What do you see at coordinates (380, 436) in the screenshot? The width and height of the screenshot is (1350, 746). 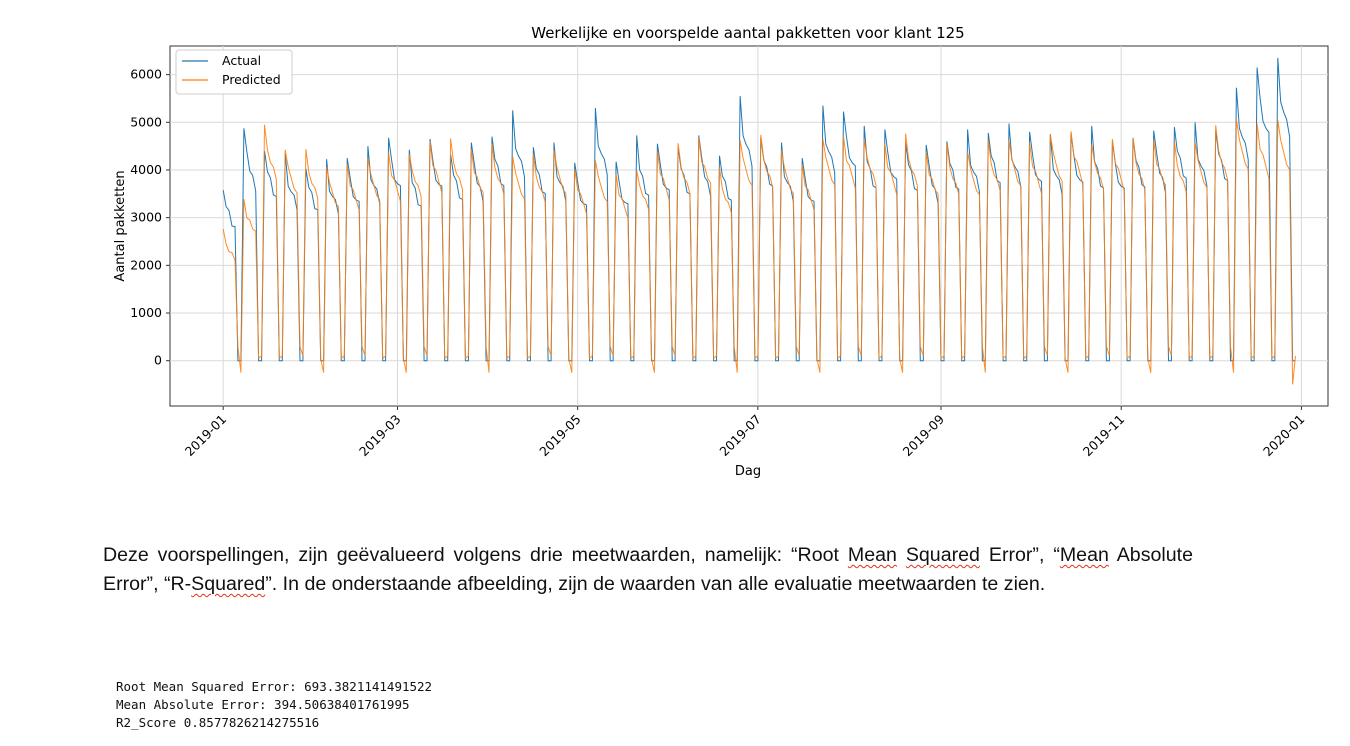 I see `x-tick-label: 2019-03` at bounding box center [380, 436].